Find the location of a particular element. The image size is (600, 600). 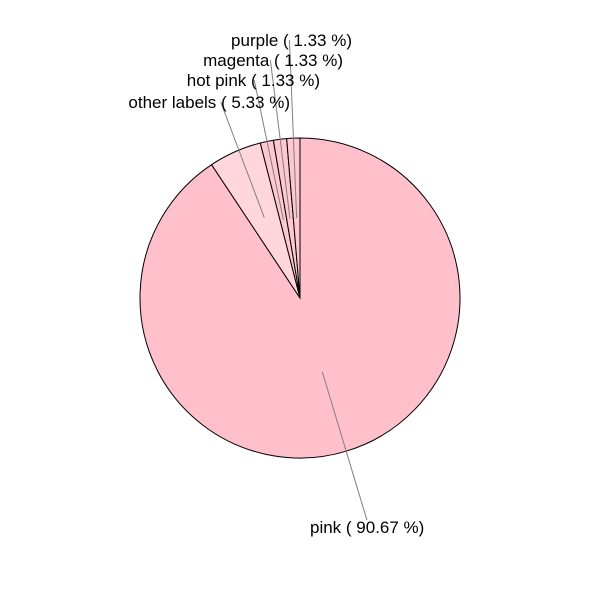

leader-line-pink is located at coordinates (344, 446).